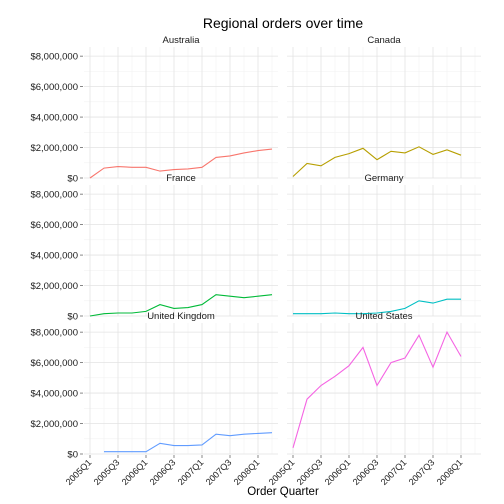  Describe the element at coordinates (181, 383) in the screenshot. I see `facet-panel: United Kingdom` at that location.